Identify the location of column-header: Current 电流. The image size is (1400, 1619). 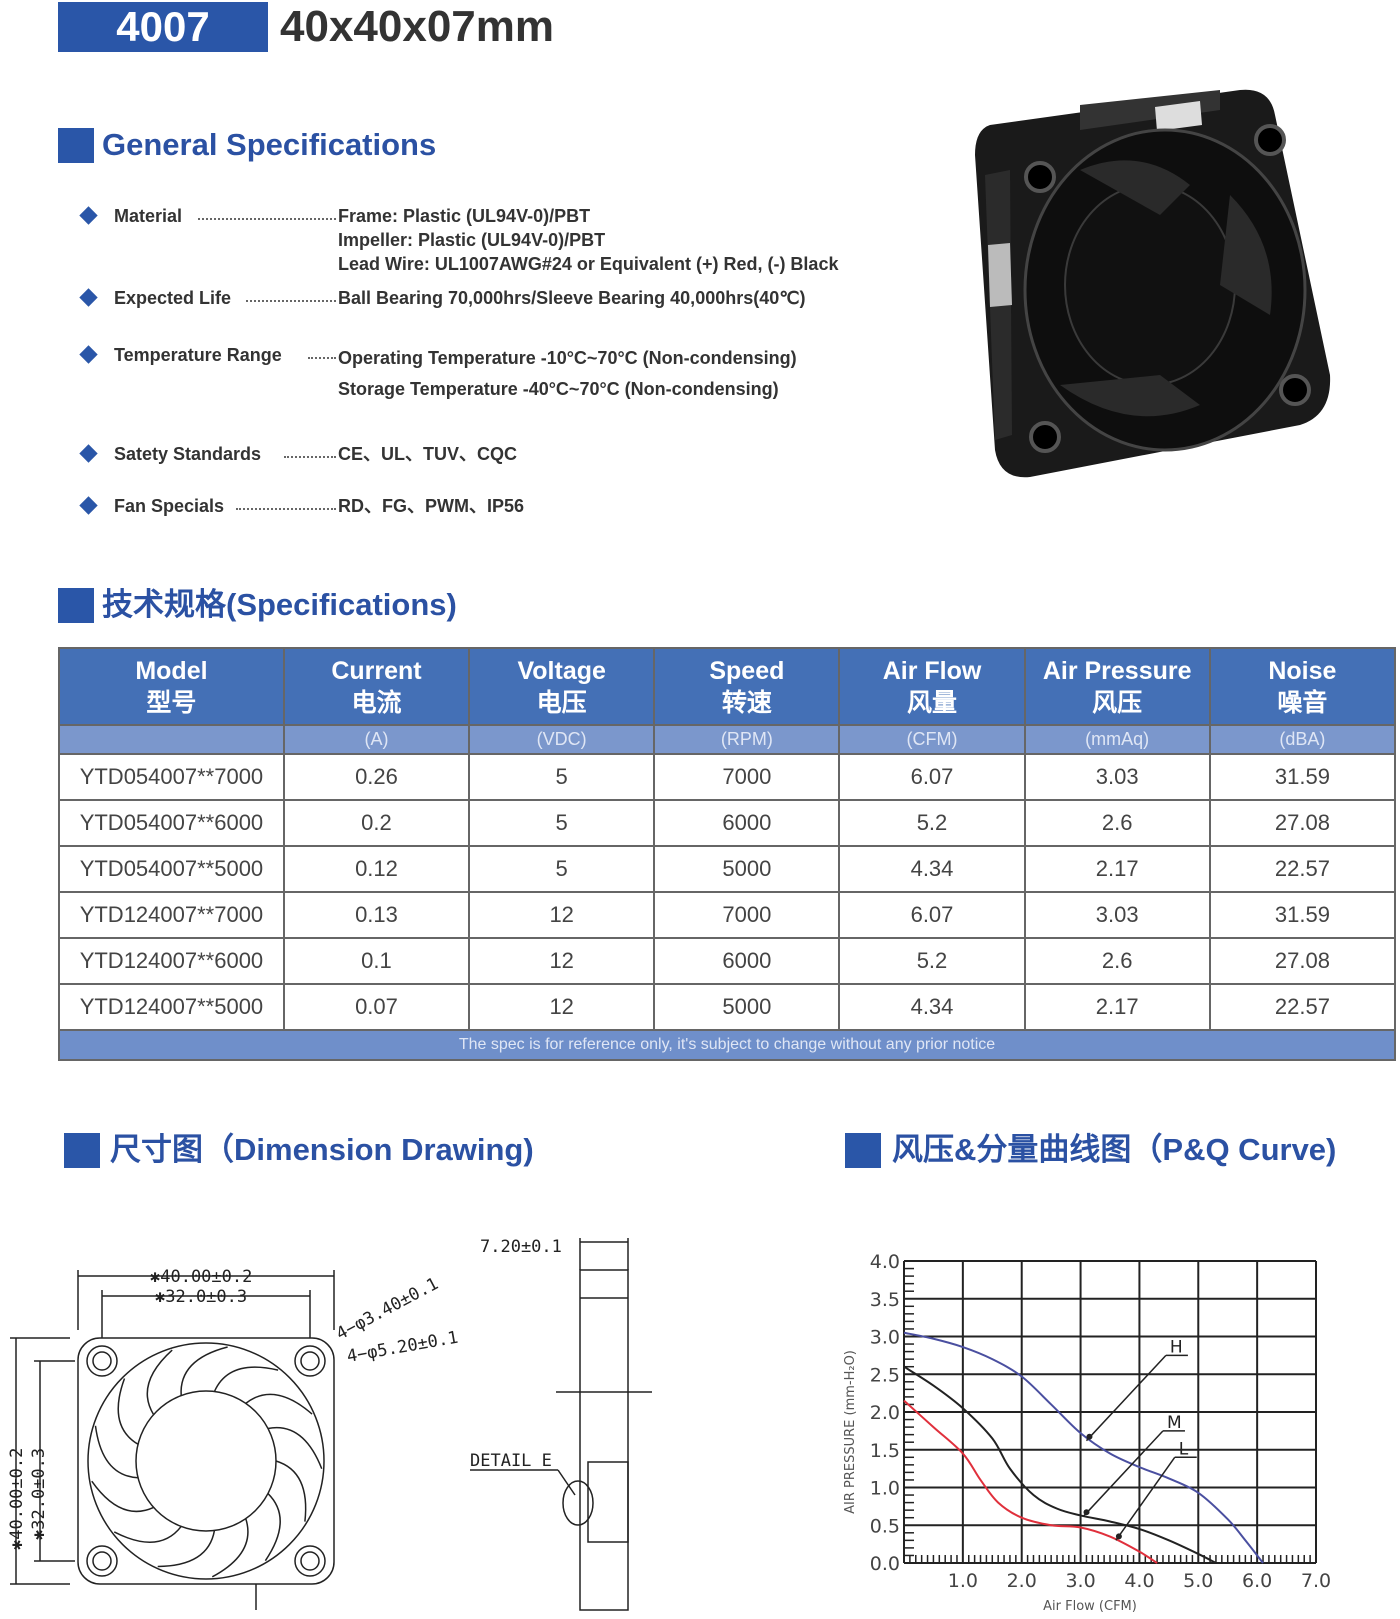
(376, 686).